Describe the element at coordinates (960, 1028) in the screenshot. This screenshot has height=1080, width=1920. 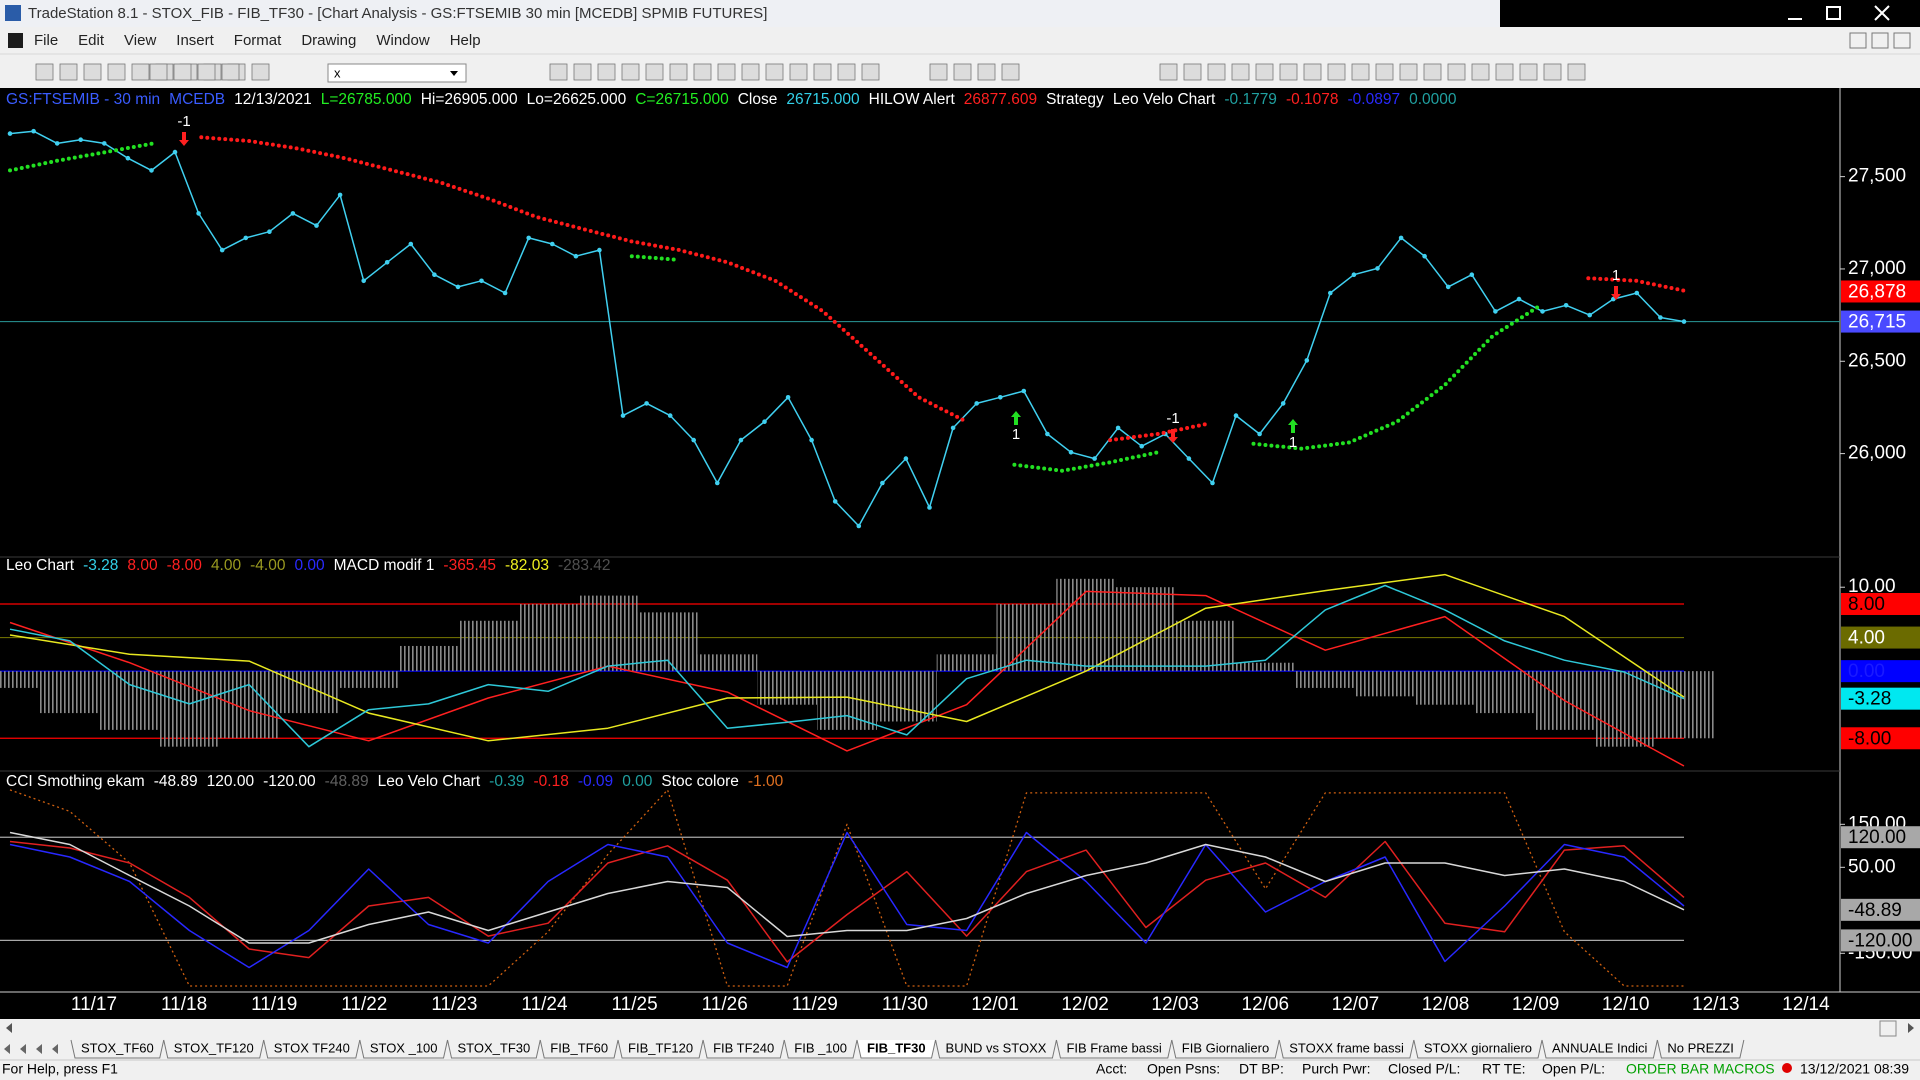
I see `h-scrollbar` at that location.